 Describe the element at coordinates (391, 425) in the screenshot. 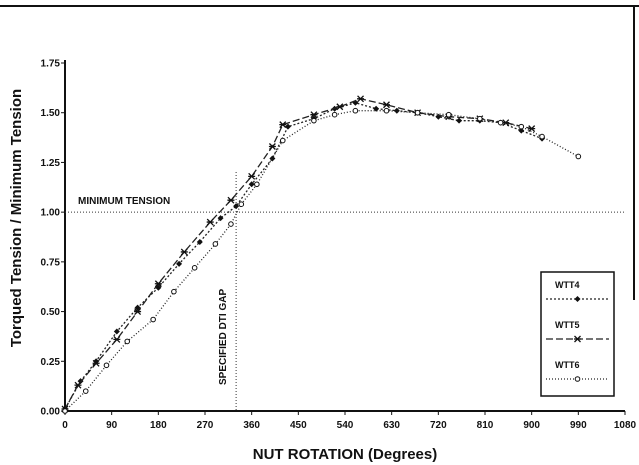

I see `x-tick-label: 630` at that location.